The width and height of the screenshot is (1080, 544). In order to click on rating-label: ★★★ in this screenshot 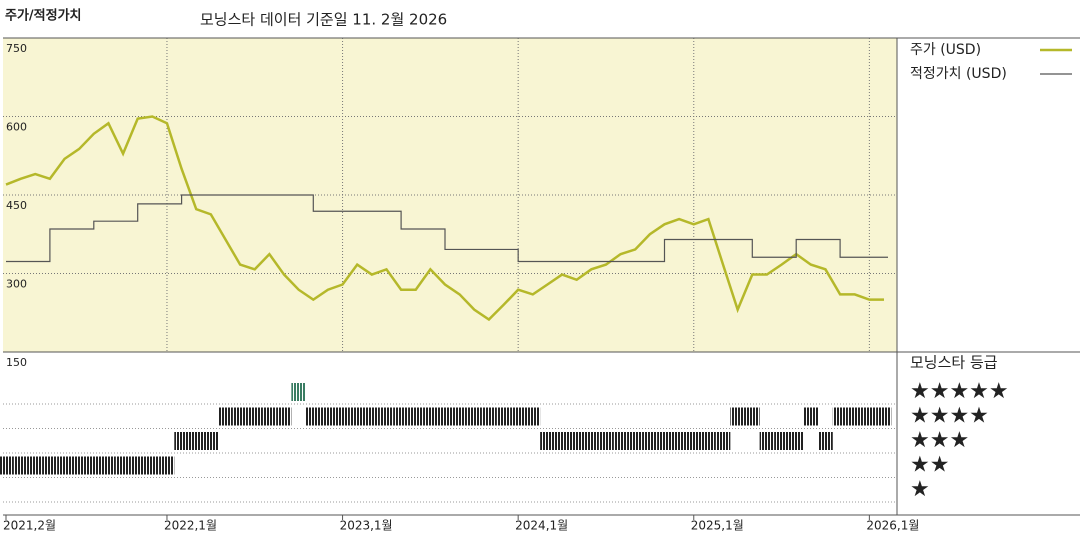, I will do `click(939, 440)`.